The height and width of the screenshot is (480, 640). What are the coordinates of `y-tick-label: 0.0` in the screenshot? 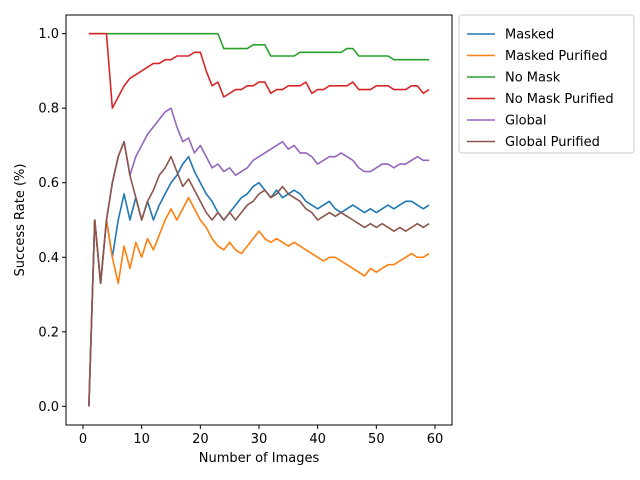 It's located at (48, 407).